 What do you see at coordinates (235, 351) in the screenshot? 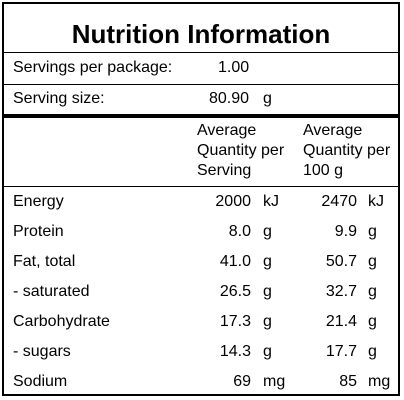
I see `per-serving-value: 14.3` at bounding box center [235, 351].